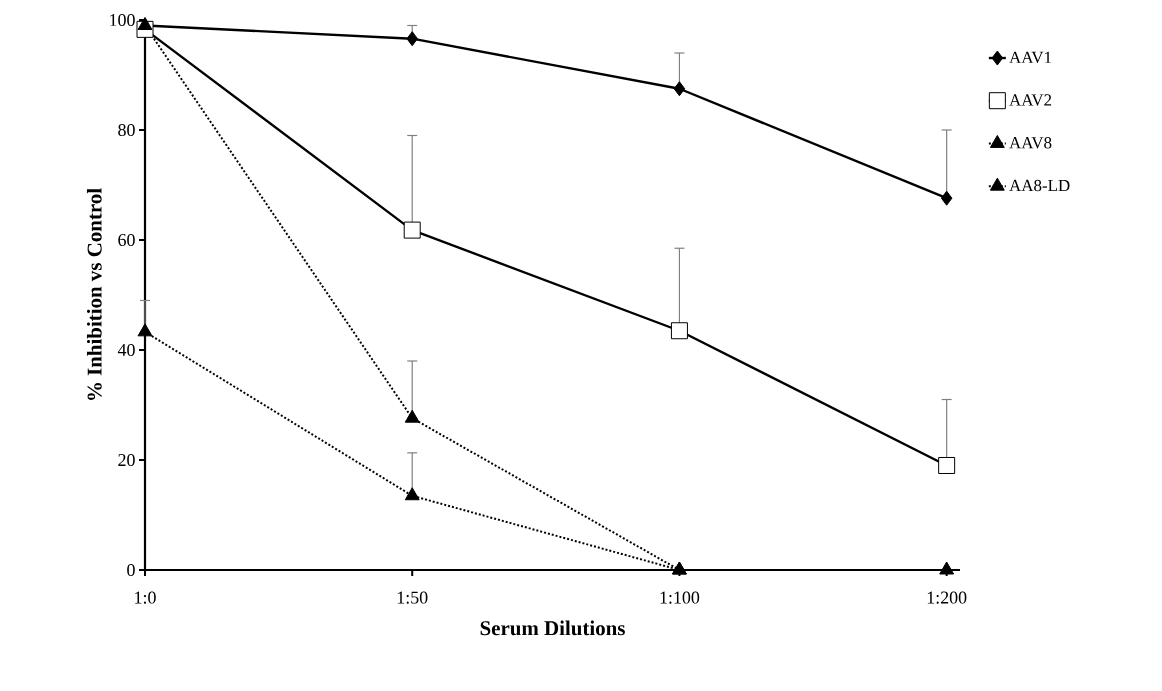 Image resolution: width=1162 pixels, height=691 pixels. I want to click on legend-label: AAV8, so click(1030, 143).